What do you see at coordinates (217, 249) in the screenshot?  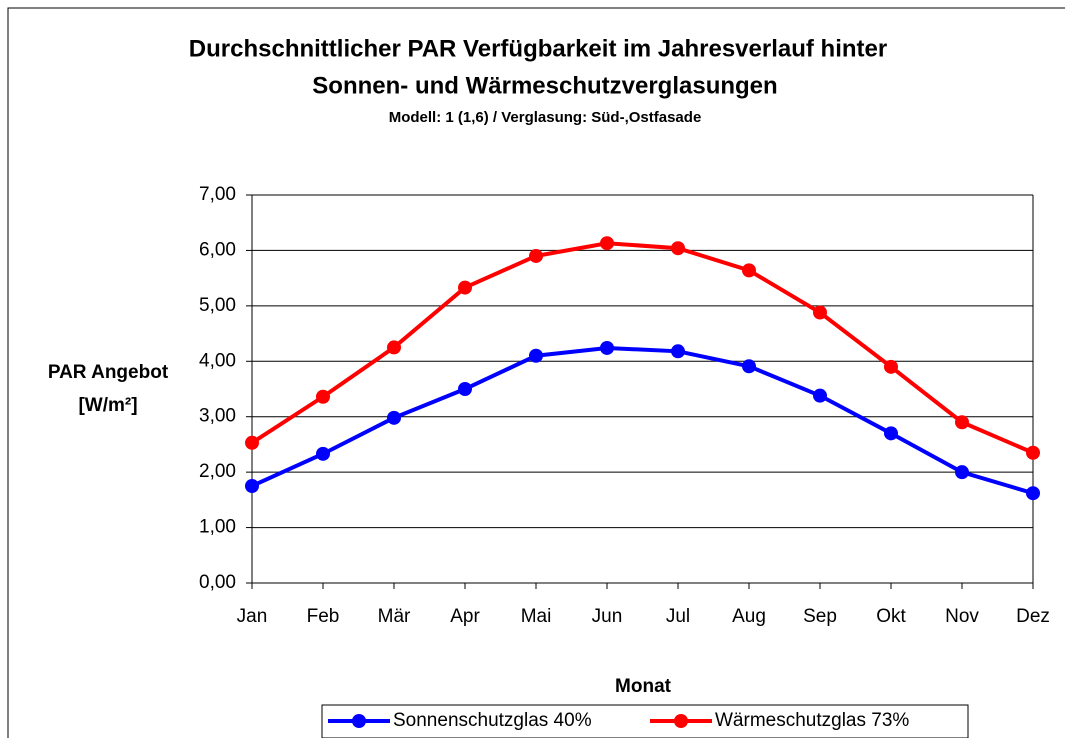 I see `y-tick-label: 6,00` at bounding box center [217, 249].